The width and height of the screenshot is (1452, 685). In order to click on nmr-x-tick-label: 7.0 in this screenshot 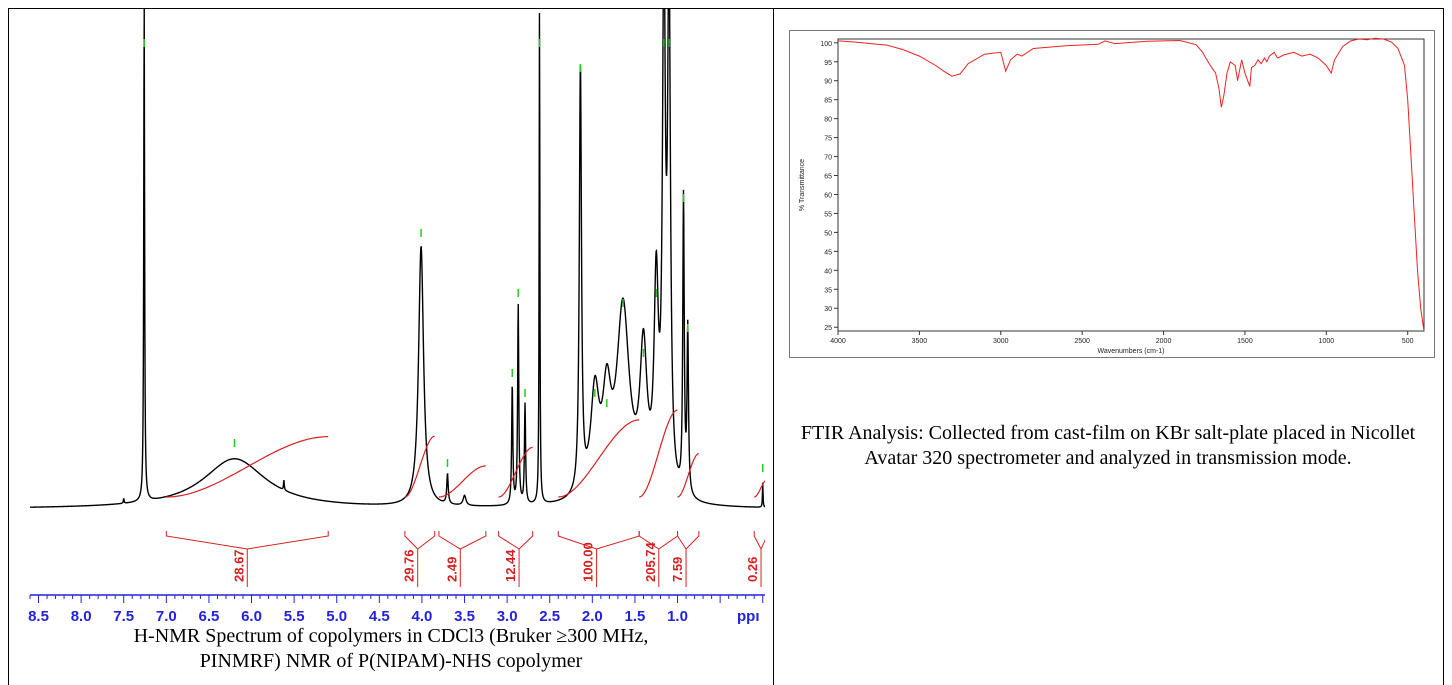, I will do `click(166, 616)`.